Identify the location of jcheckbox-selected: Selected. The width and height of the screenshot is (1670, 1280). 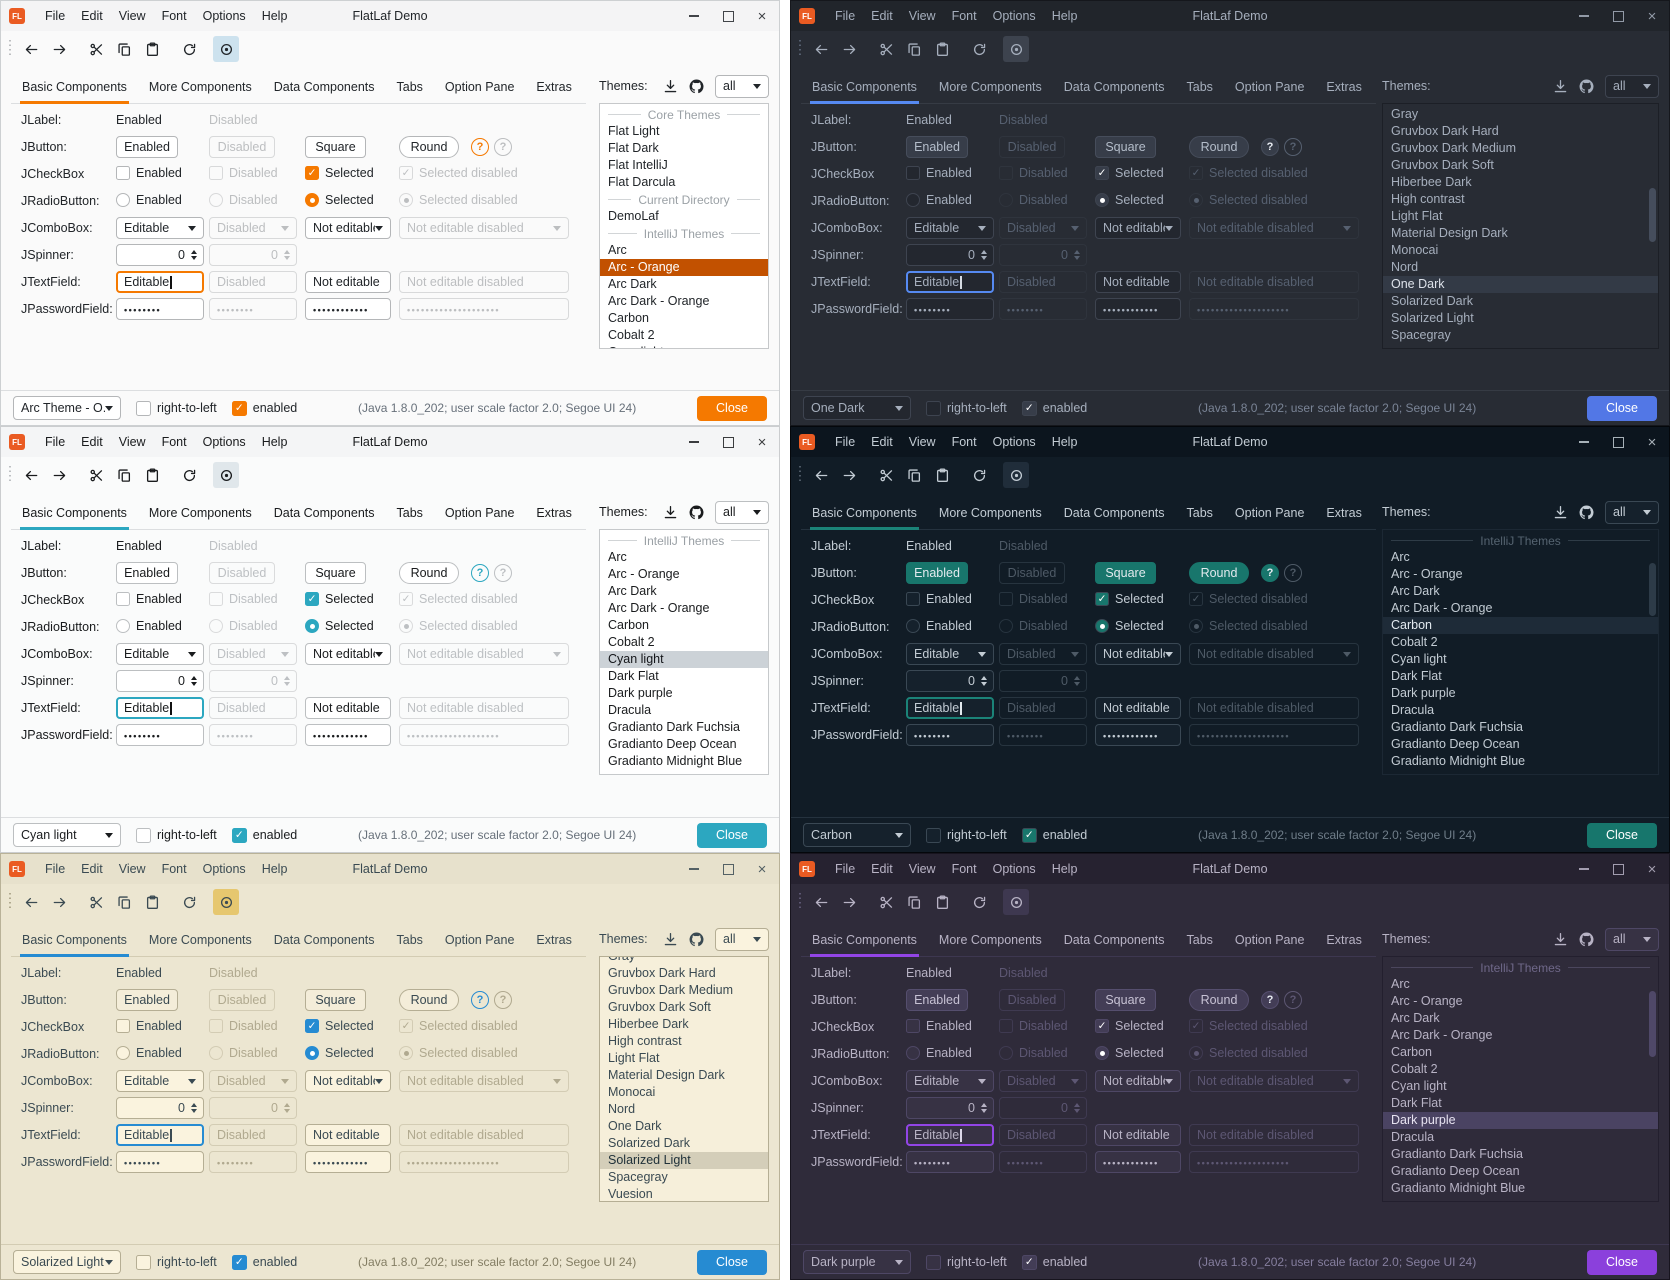
(1138, 599).